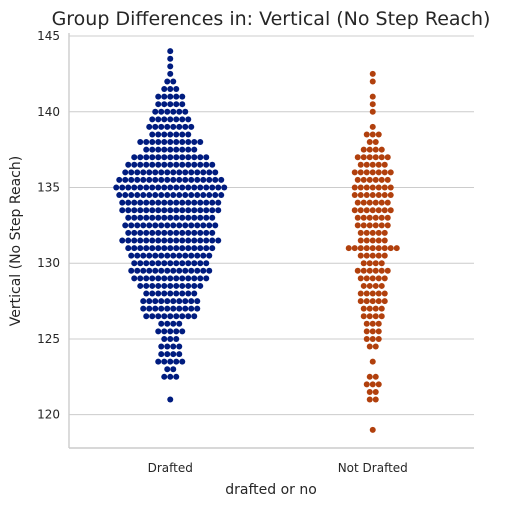 The image size is (512, 506). What do you see at coordinates (170, 468) in the screenshot?
I see `x-tick-label-drafted: Drafted` at bounding box center [170, 468].